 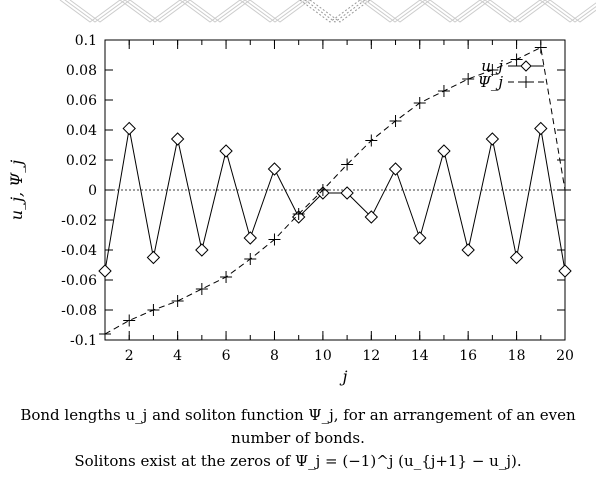 I want to click on header-zigzag-border, so click(x=327, y=11).